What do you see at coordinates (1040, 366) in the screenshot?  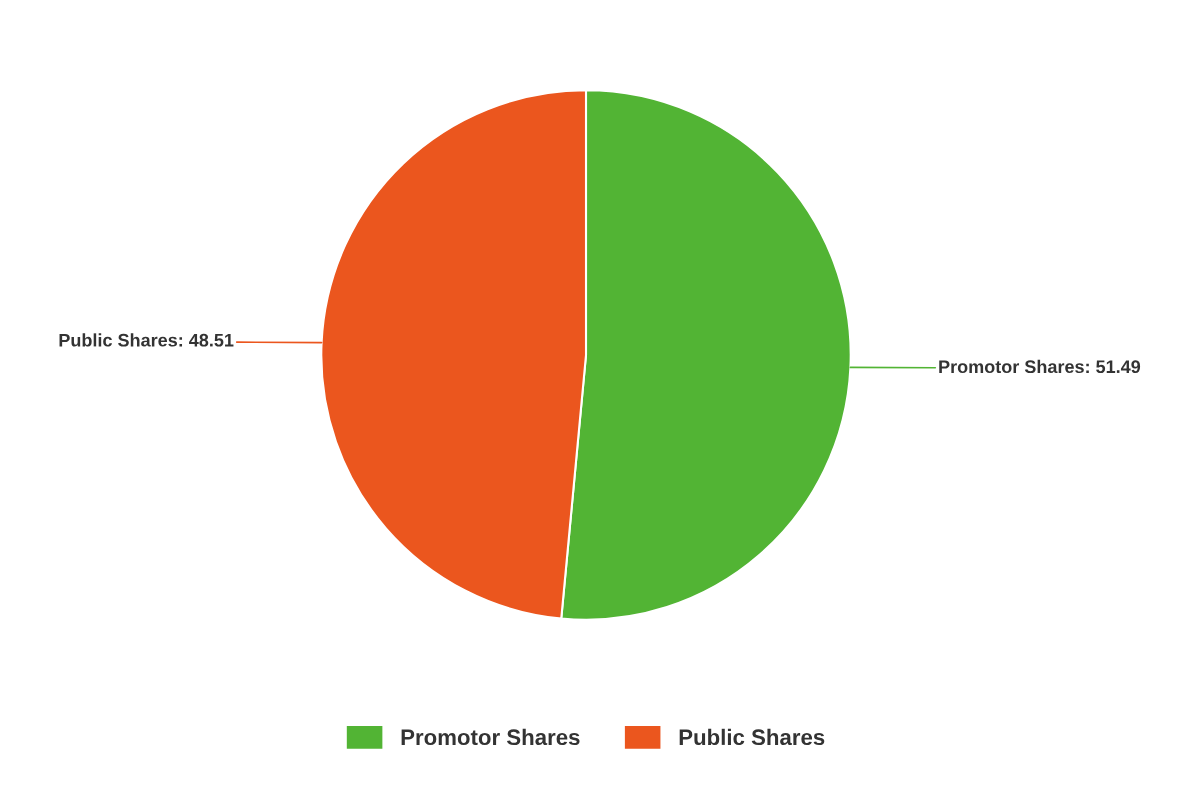 I see `data-label: Promotor Shares: 51.49` at bounding box center [1040, 366].